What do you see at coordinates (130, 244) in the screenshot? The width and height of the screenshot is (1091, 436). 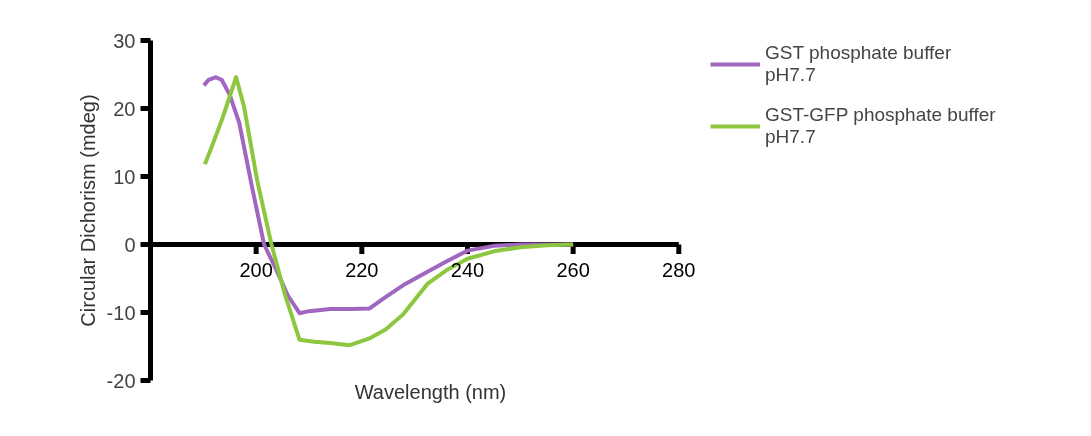 I see `y-tick-label: 0` at bounding box center [130, 244].